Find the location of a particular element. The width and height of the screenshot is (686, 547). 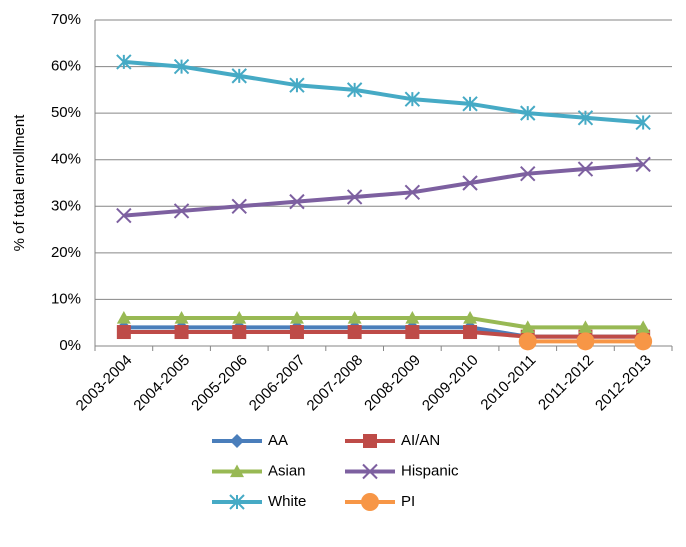

y-tick-label: 50% is located at coordinates (66, 112).